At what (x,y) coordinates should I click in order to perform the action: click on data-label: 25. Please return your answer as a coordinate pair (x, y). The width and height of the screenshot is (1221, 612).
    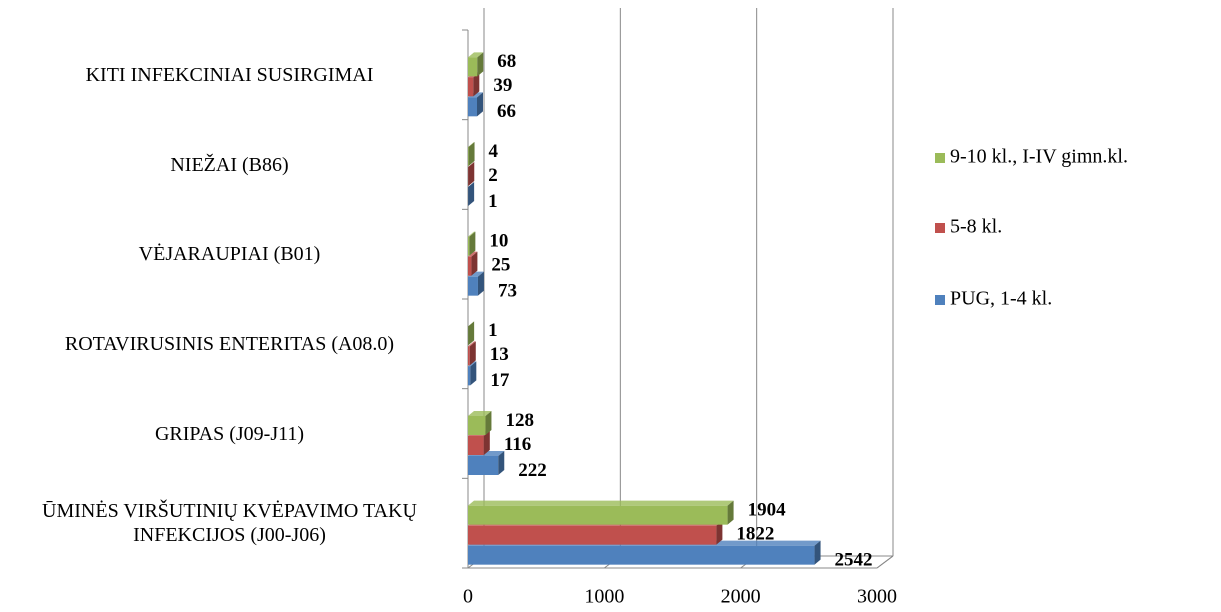
    Looking at the image, I should click on (500, 265).